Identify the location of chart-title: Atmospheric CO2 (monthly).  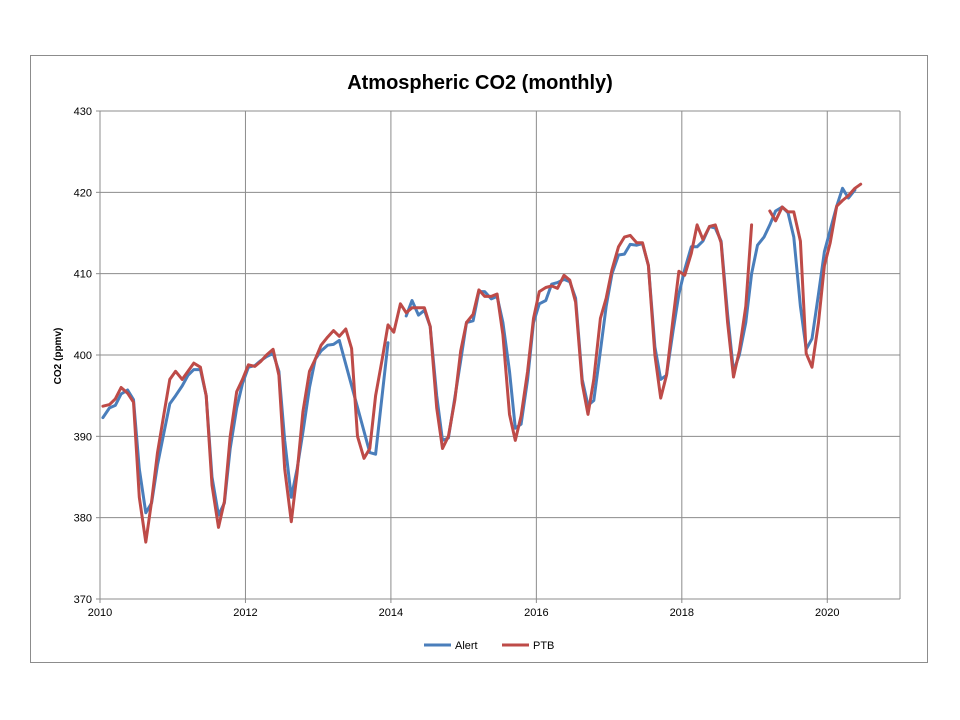
(480, 83).